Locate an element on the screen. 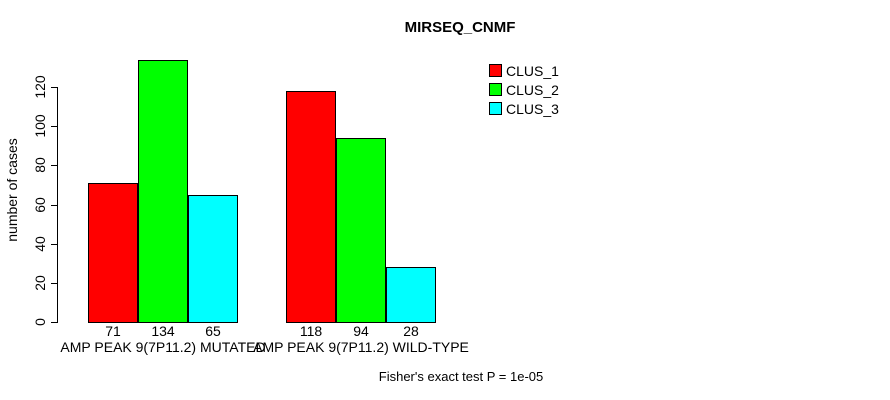  bar-clus_1-group1 is located at coordinates (113, 252).